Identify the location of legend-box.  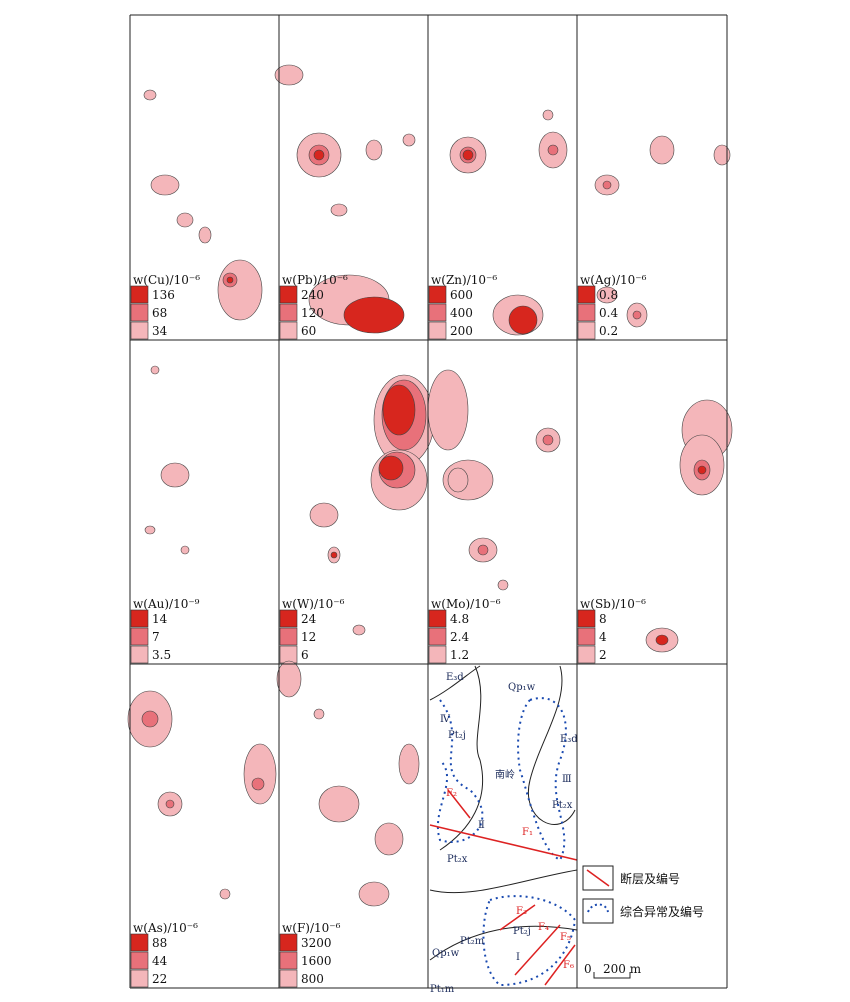
(598, 878).